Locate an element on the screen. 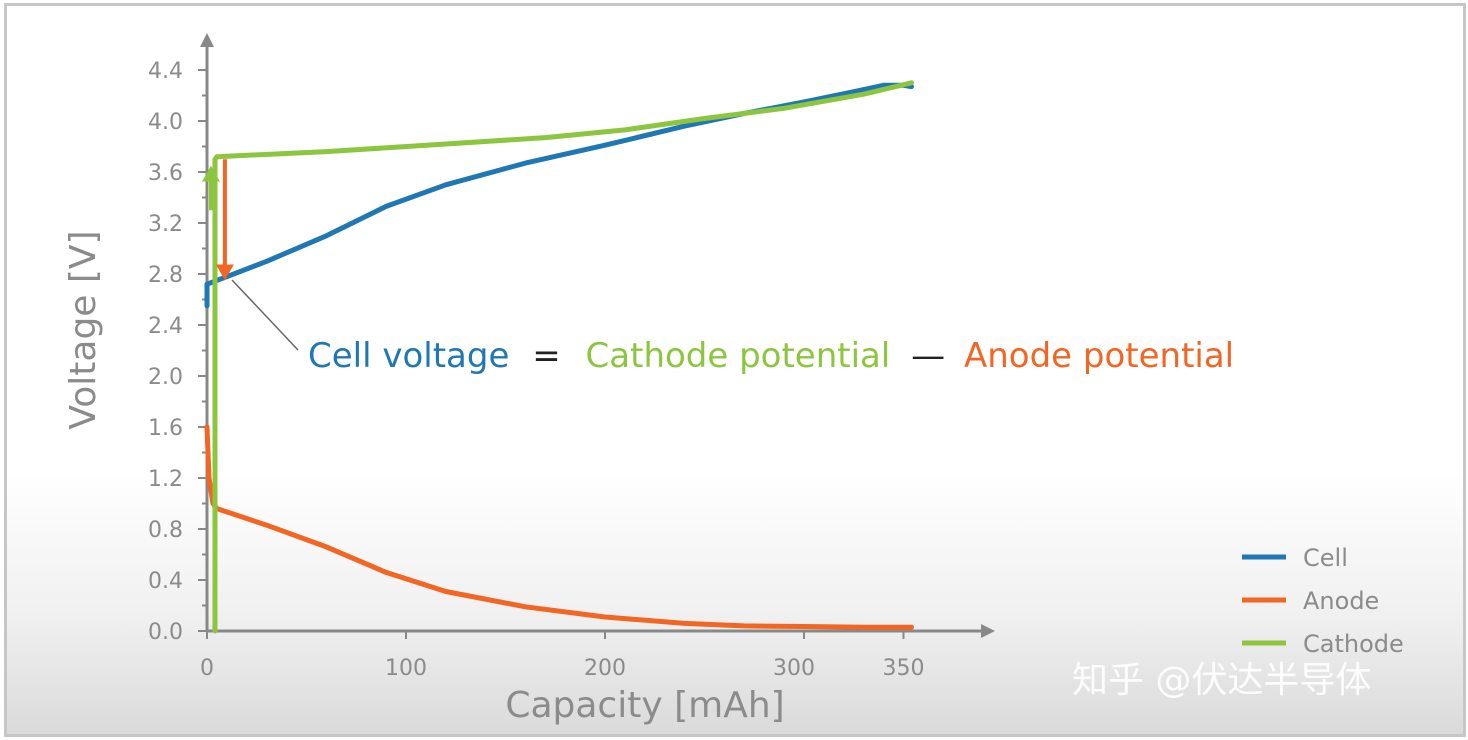  y-axis-label: Voltage [V] is located at coordinates (83, 329).